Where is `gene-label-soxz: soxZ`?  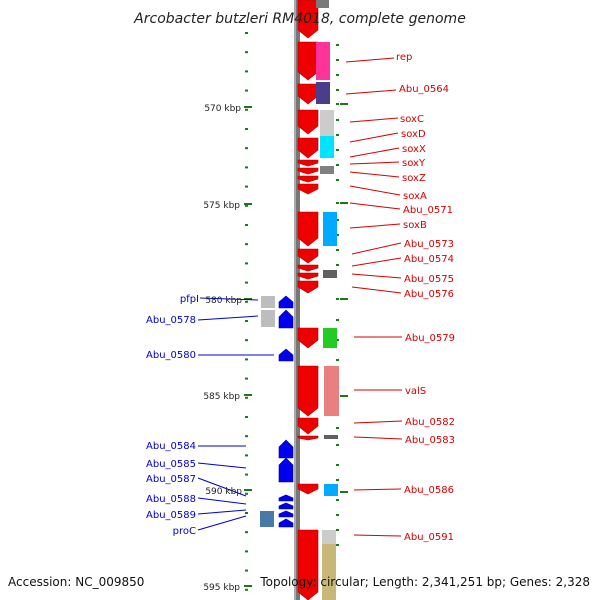
gene-label-soxz: soxZ is located at coordinates (414, 178).